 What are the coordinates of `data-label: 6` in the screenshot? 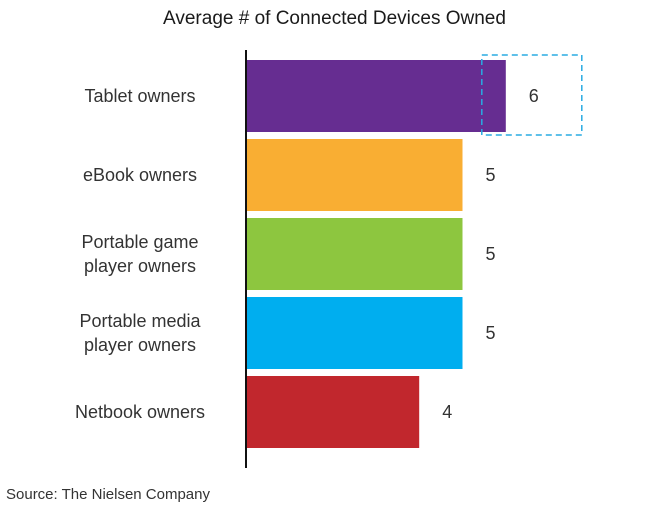 It's located at (534, 96).